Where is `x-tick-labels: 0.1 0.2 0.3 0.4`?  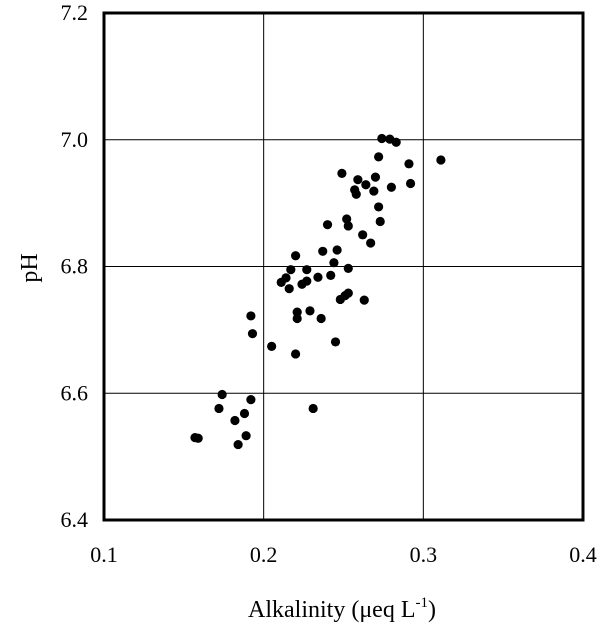 x-tick-labels: 0.1 0.2 0.3 0.4 is located at coordinates (343, 554).